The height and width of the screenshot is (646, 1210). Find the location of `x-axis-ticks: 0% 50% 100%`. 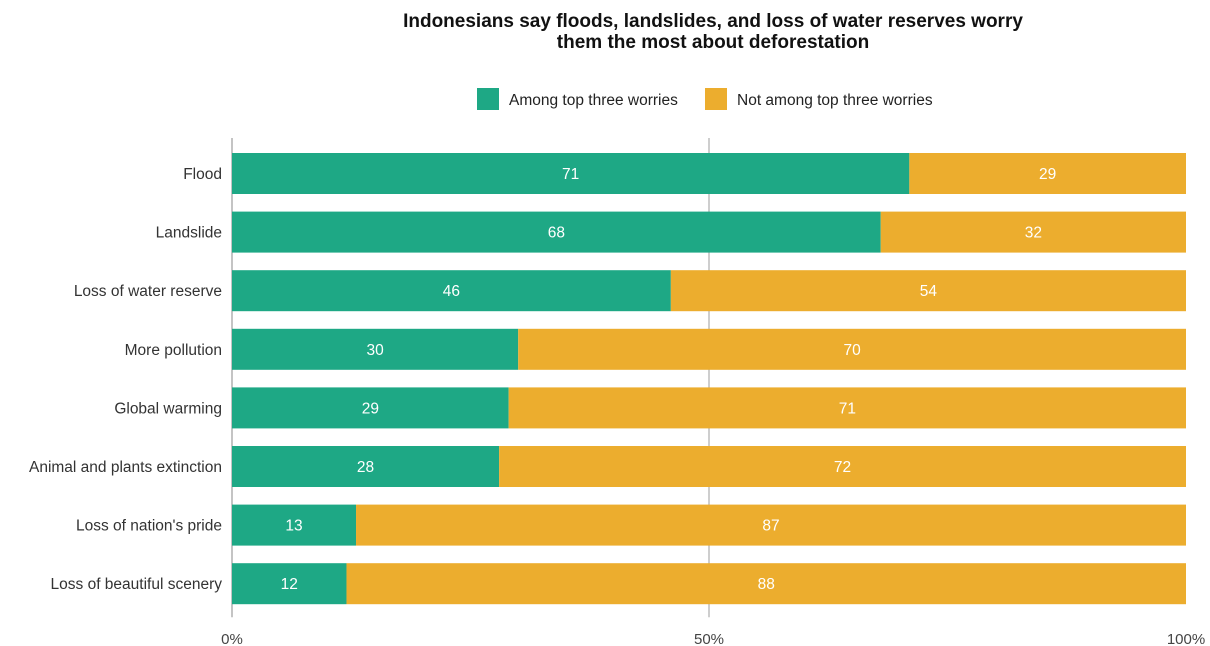

x-axis-ticks: 0% 50% 100% is located at coordinates (713, 638).